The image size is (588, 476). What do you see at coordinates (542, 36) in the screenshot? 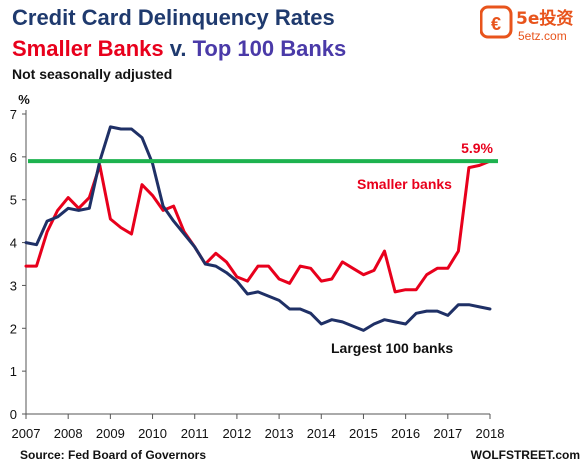
I see `logo-domain: 5etz.com` at bounding box center [542, 36].